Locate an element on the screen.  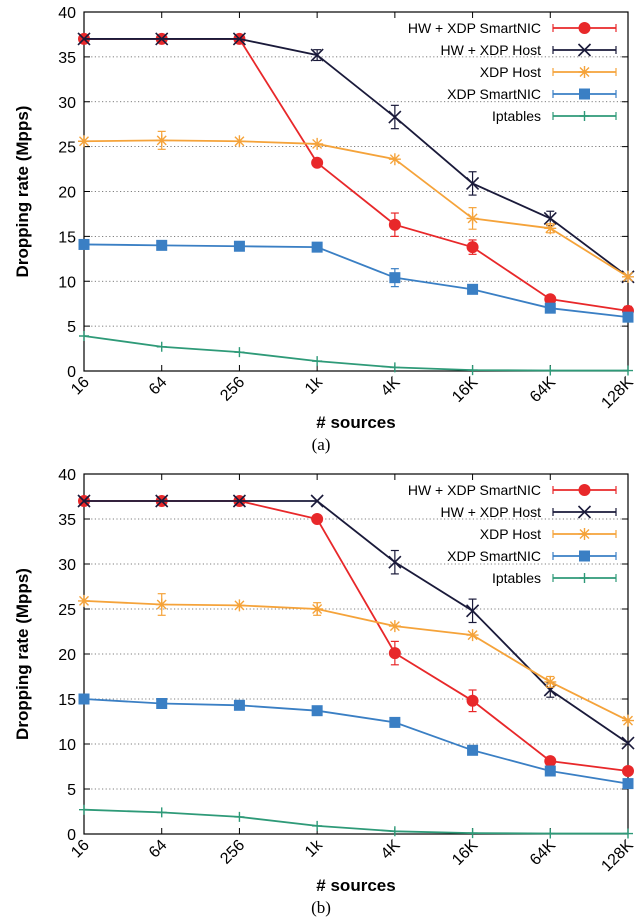
x-axis-title: # sources is located at coordinates (355, 885).